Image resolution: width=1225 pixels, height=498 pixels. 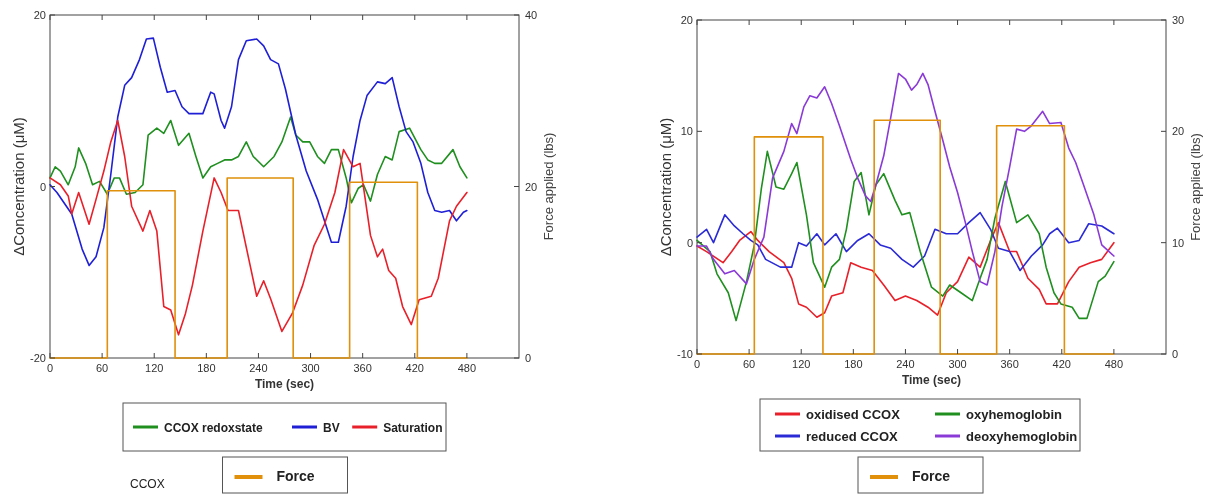 I want to click on text: CCOX, so click(x=147, y=484).